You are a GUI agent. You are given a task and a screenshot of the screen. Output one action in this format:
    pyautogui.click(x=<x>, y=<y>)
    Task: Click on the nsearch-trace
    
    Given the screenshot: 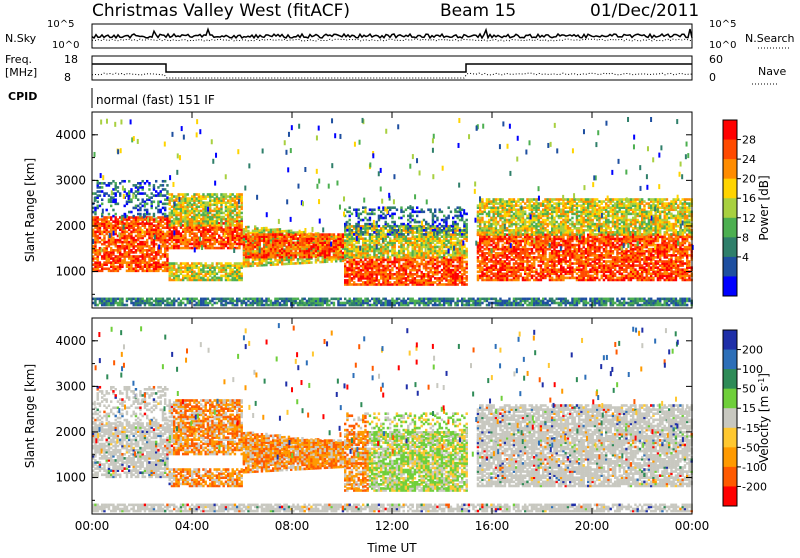 What is the action you would take?
    pyautogui.click(x=392, y=40)
    